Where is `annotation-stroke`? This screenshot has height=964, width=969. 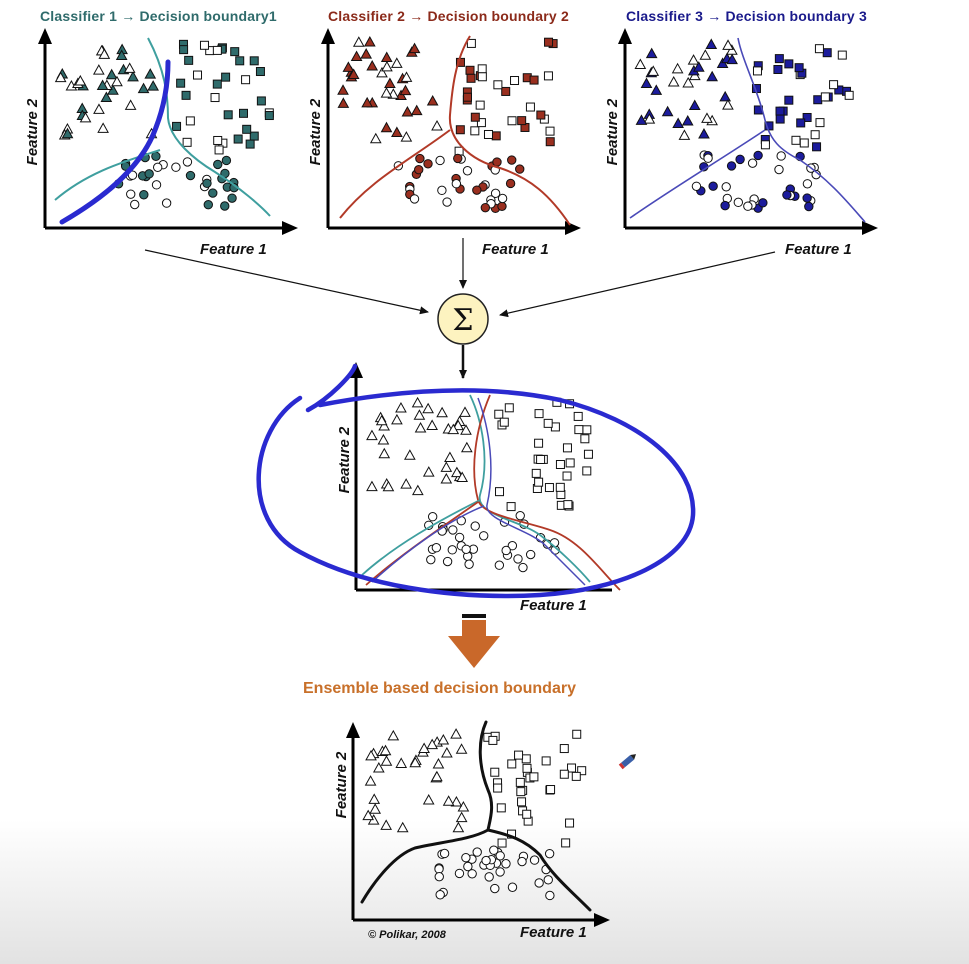
annotation-stroke is located at coordinates (115, 142).